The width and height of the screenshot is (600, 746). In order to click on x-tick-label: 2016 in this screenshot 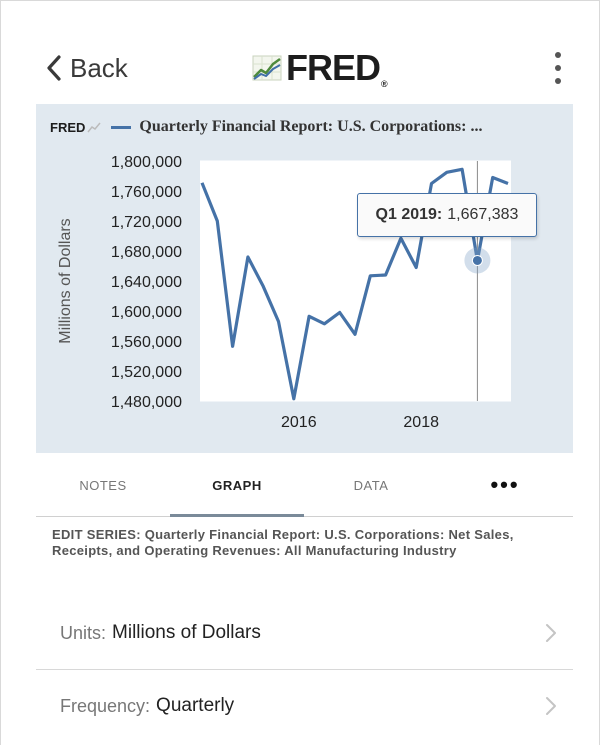, I will do `click(299, 422)`.